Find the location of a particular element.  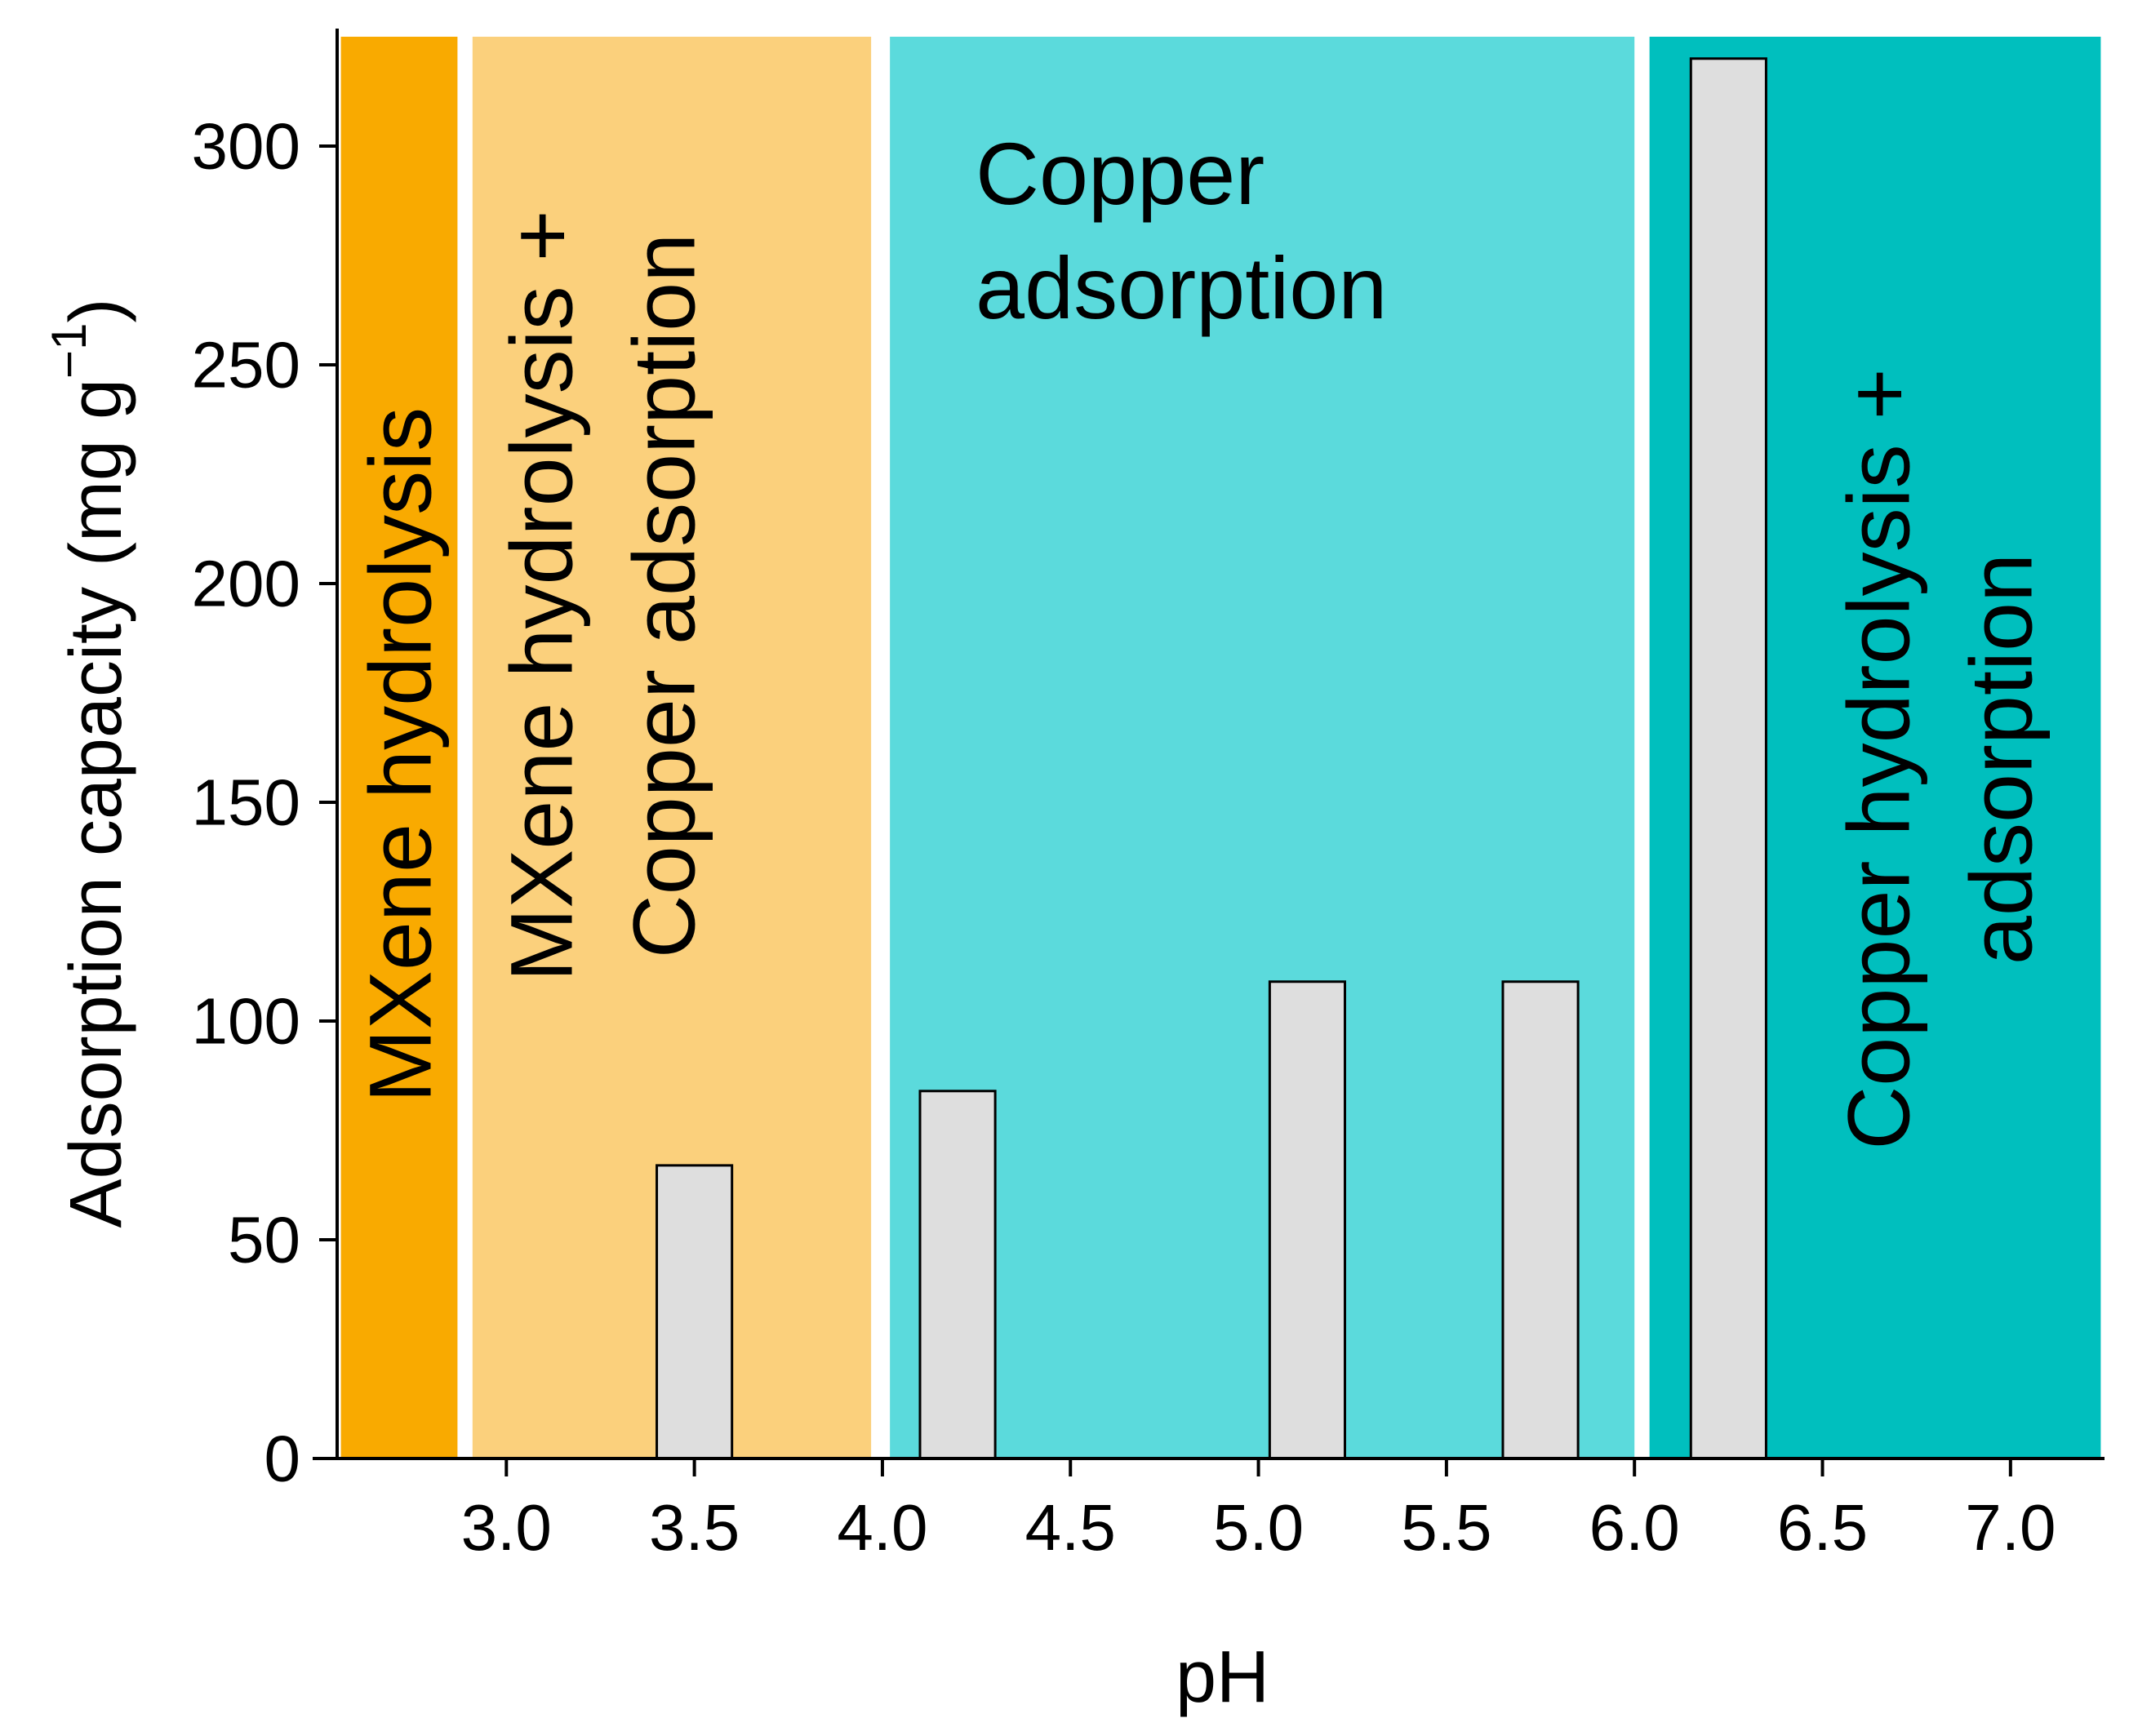

x-tick-label: 7.0 is located at coordinates (2011, 1527).